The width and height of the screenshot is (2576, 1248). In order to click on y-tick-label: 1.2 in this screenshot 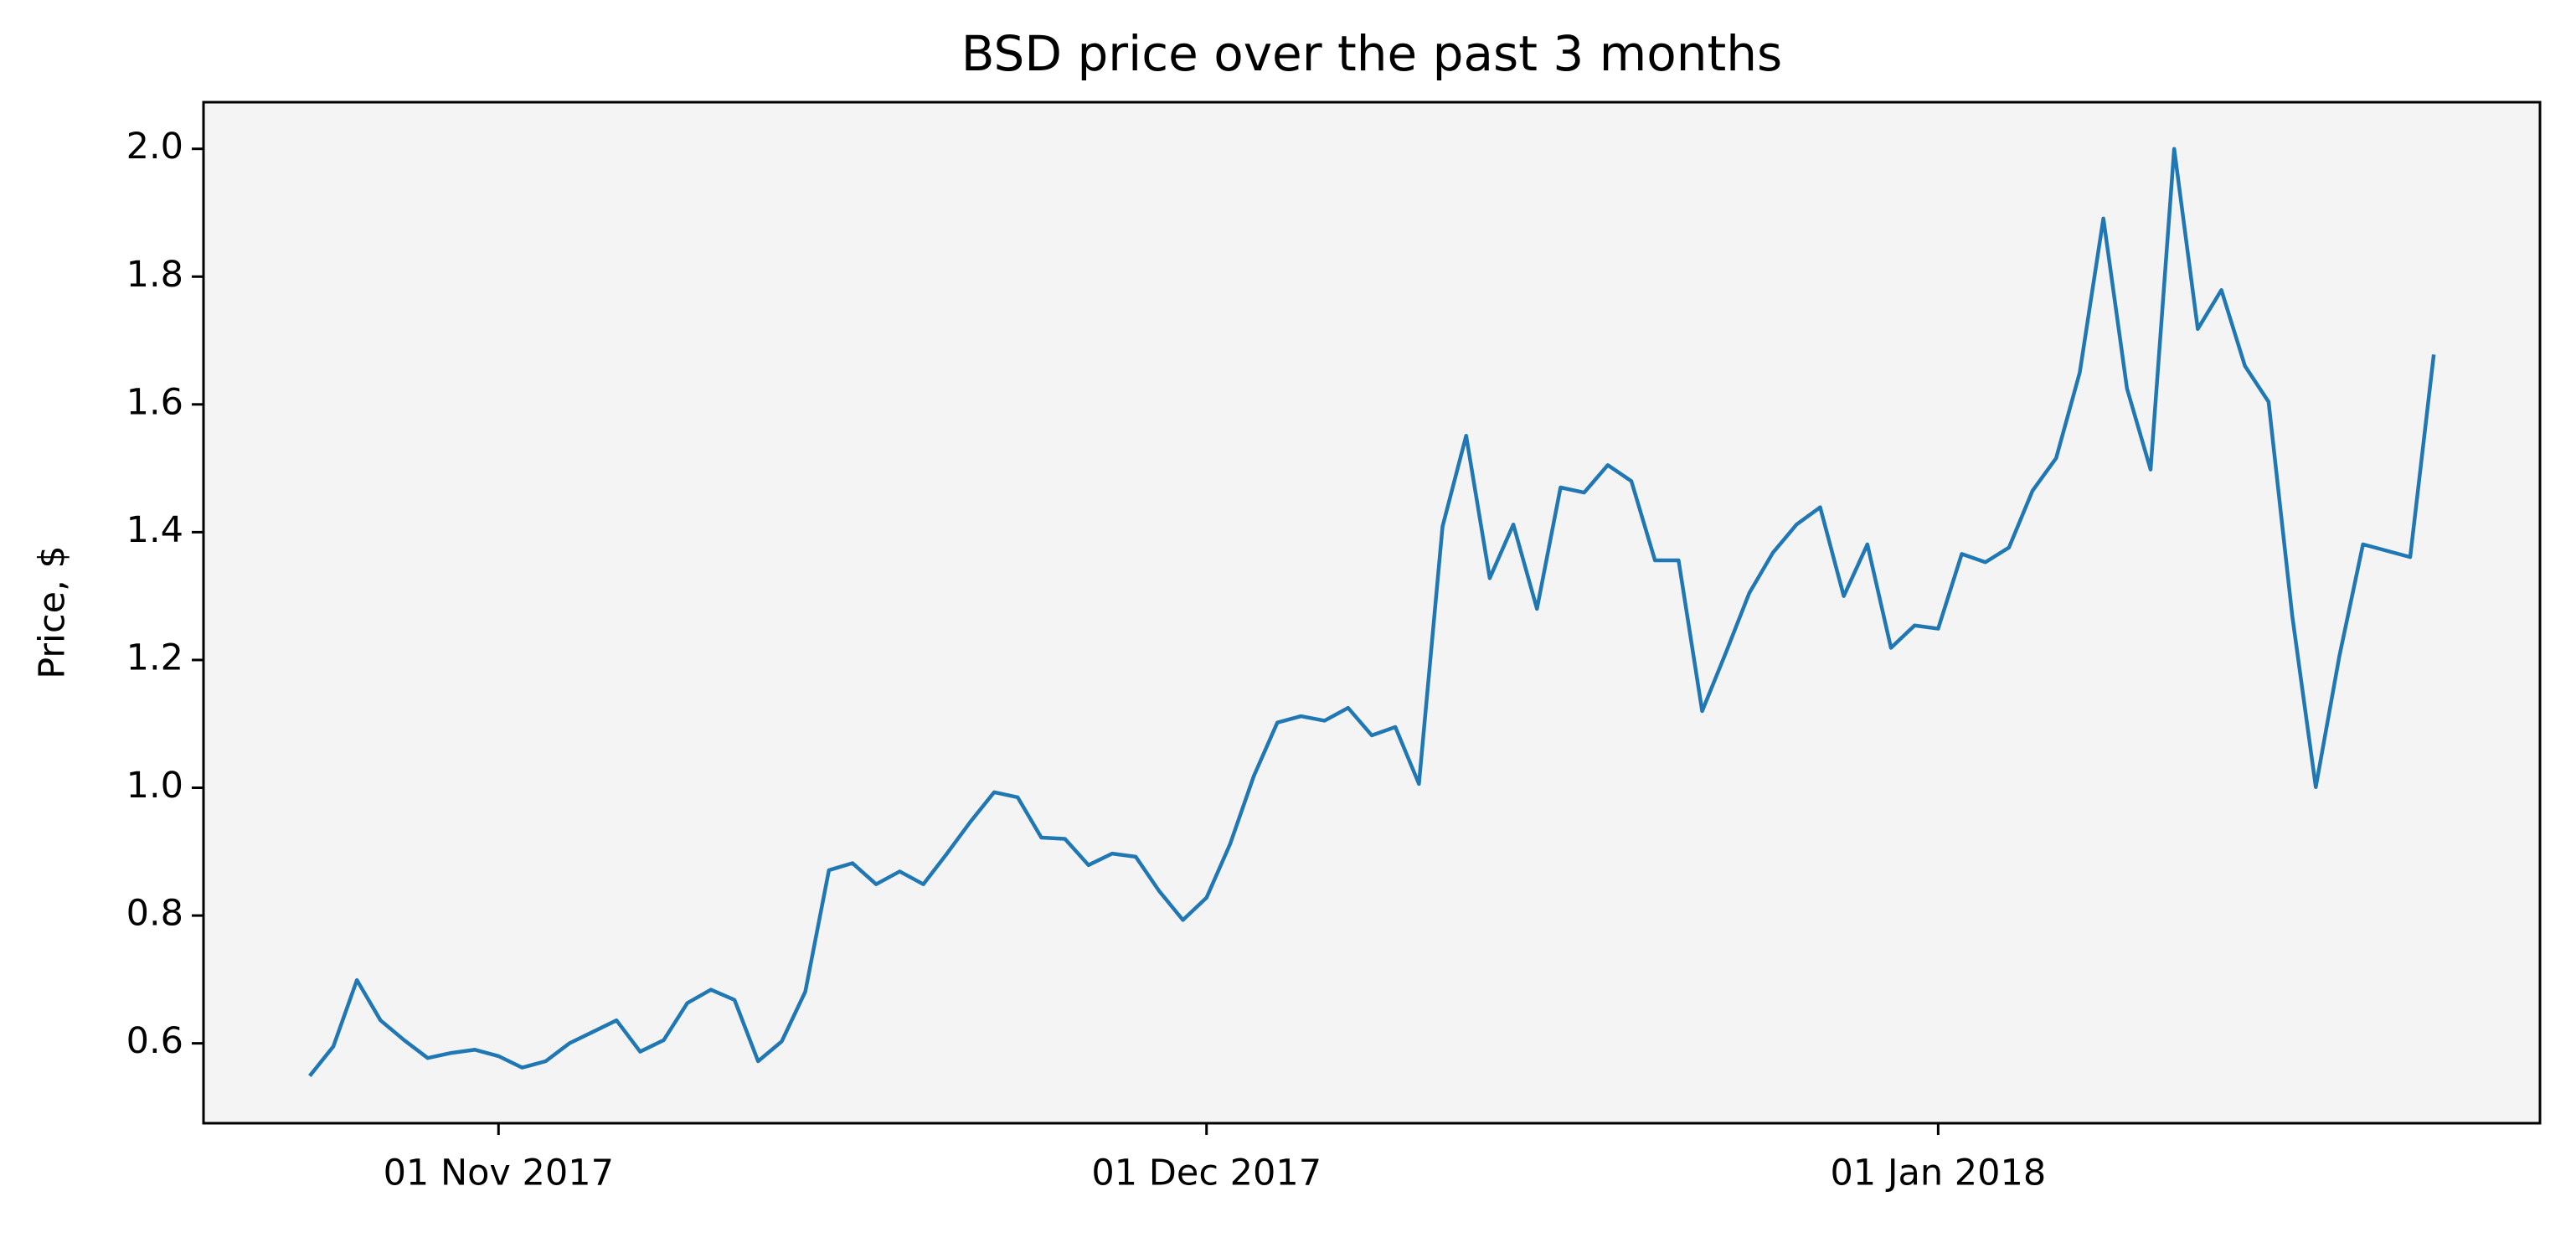, I will do `click(154, 657)`.